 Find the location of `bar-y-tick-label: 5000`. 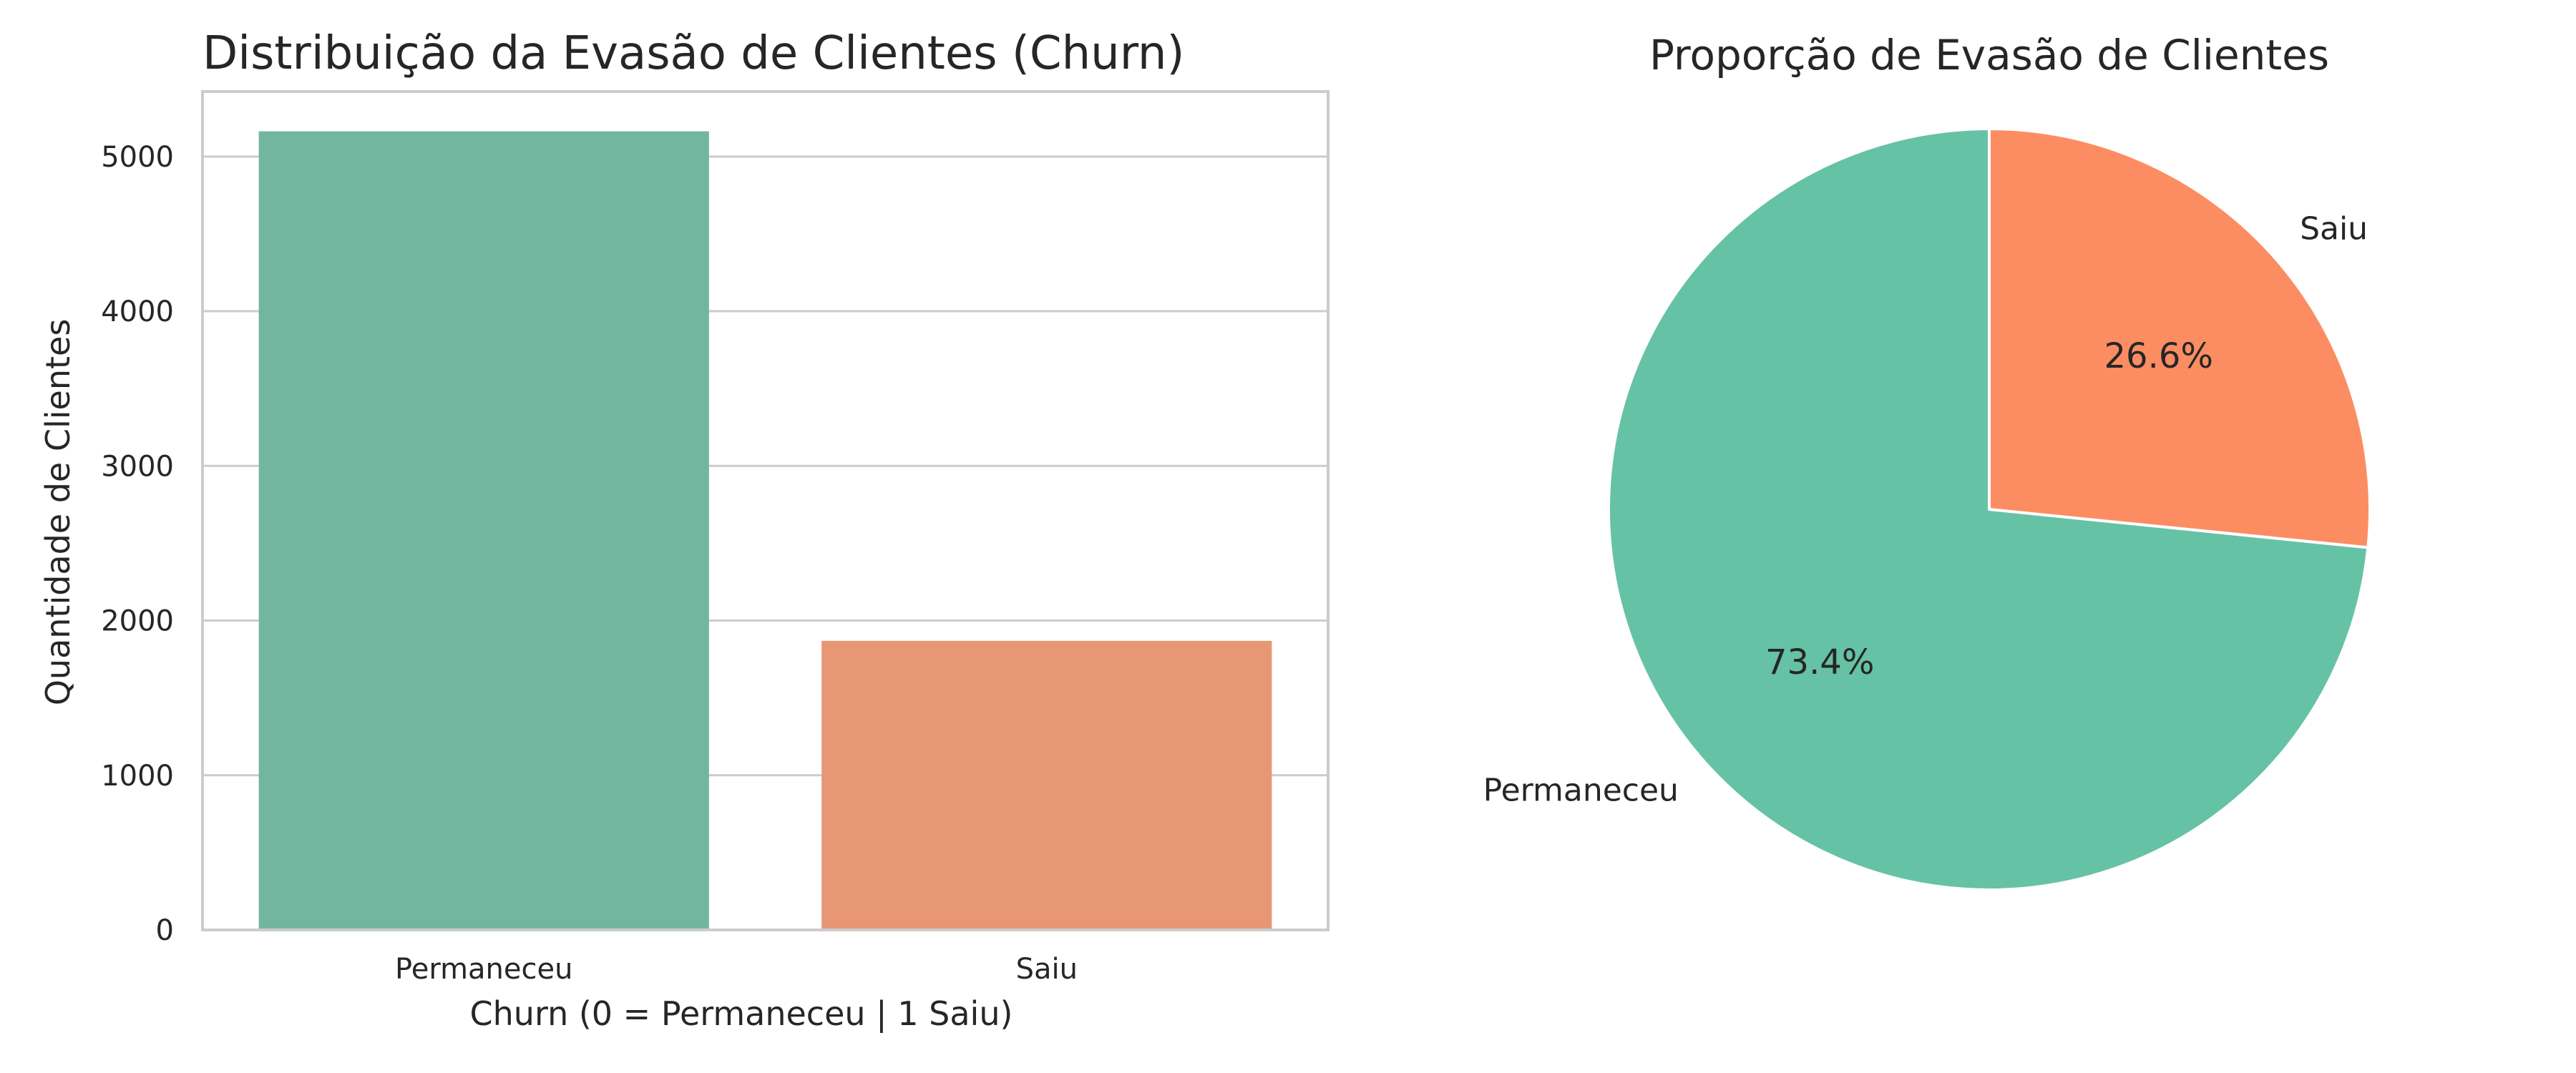

bar-y-tick-label: 5000 is located at coordinates (137, 157).